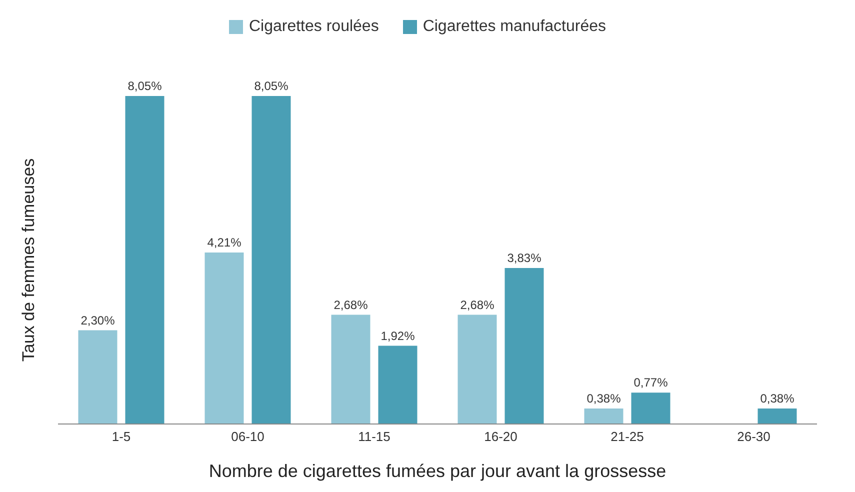  What do you see at coordinates (98, 320) in the screenshot?
I see `data-label: 2,30%` at bounding box center [98, 320].